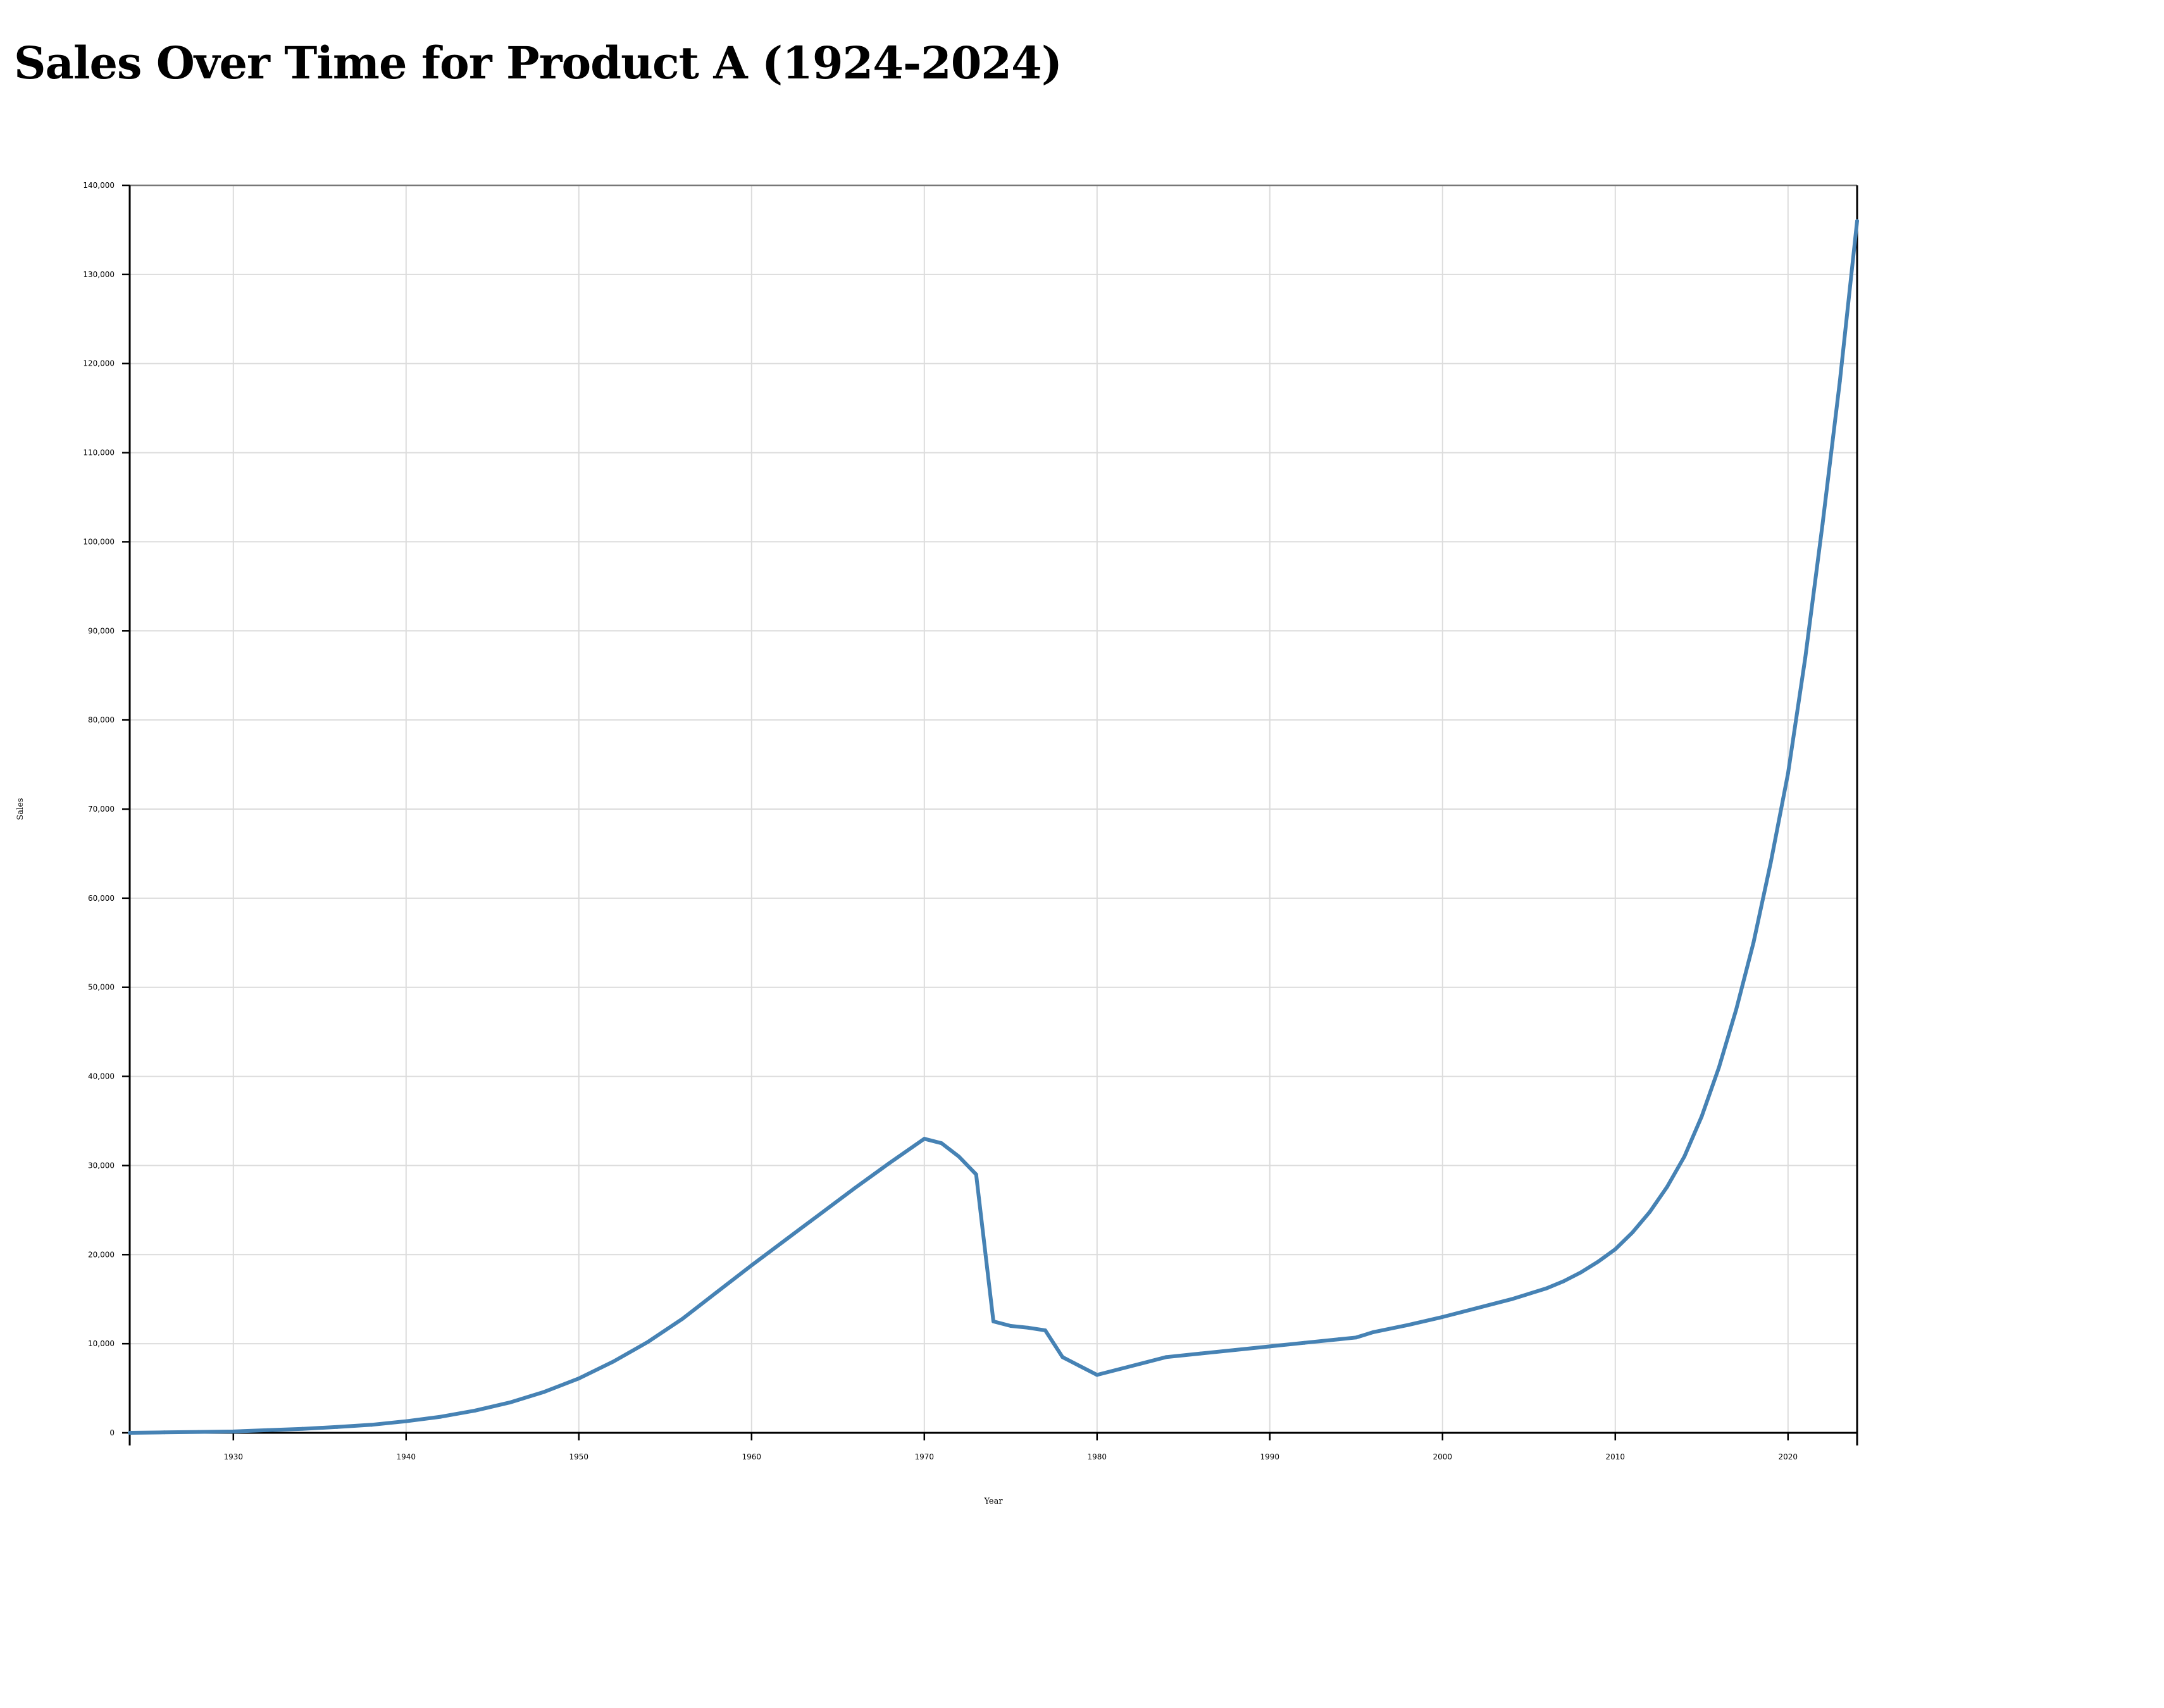 The width and height of the screenshot is (2164, 1708). Describe the element at coordinates (101, 719) in the screenshot. I see `y-tick-label: 80,000` at that location.